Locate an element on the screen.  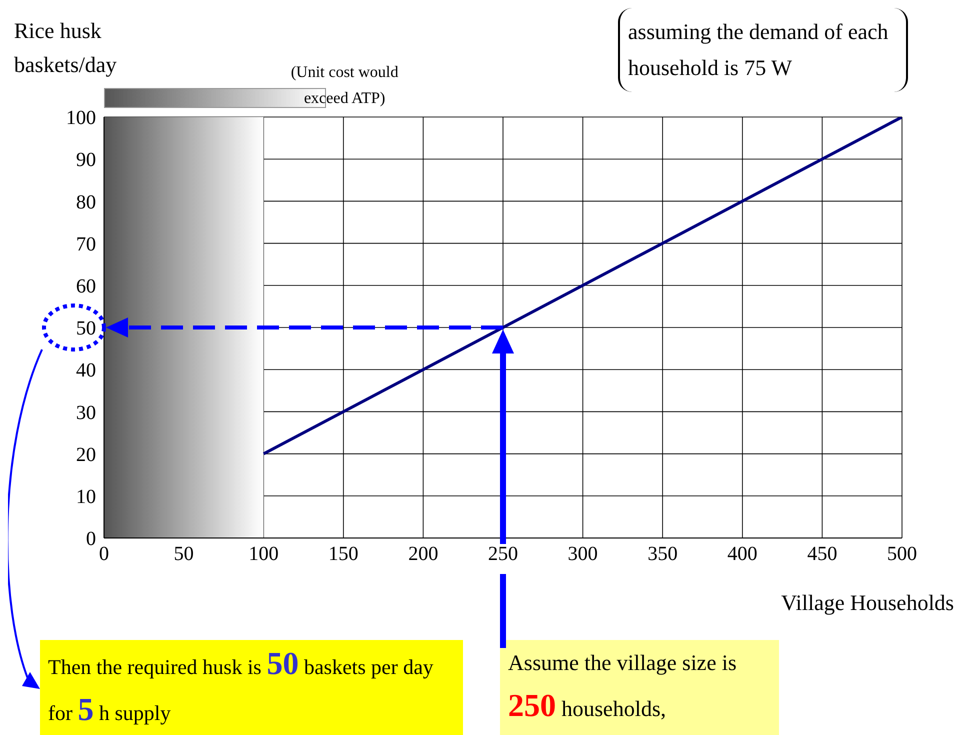
x-tick-label: 150 is located at coordinates (343, 554).